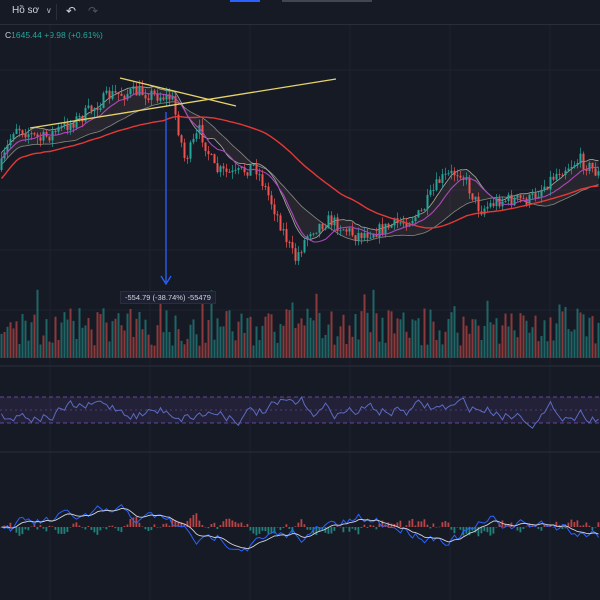 The width and height of the screenshot is (600, 600). I want to click on profile-menu-button: Hồ sơ ∨, so click(32, 10).